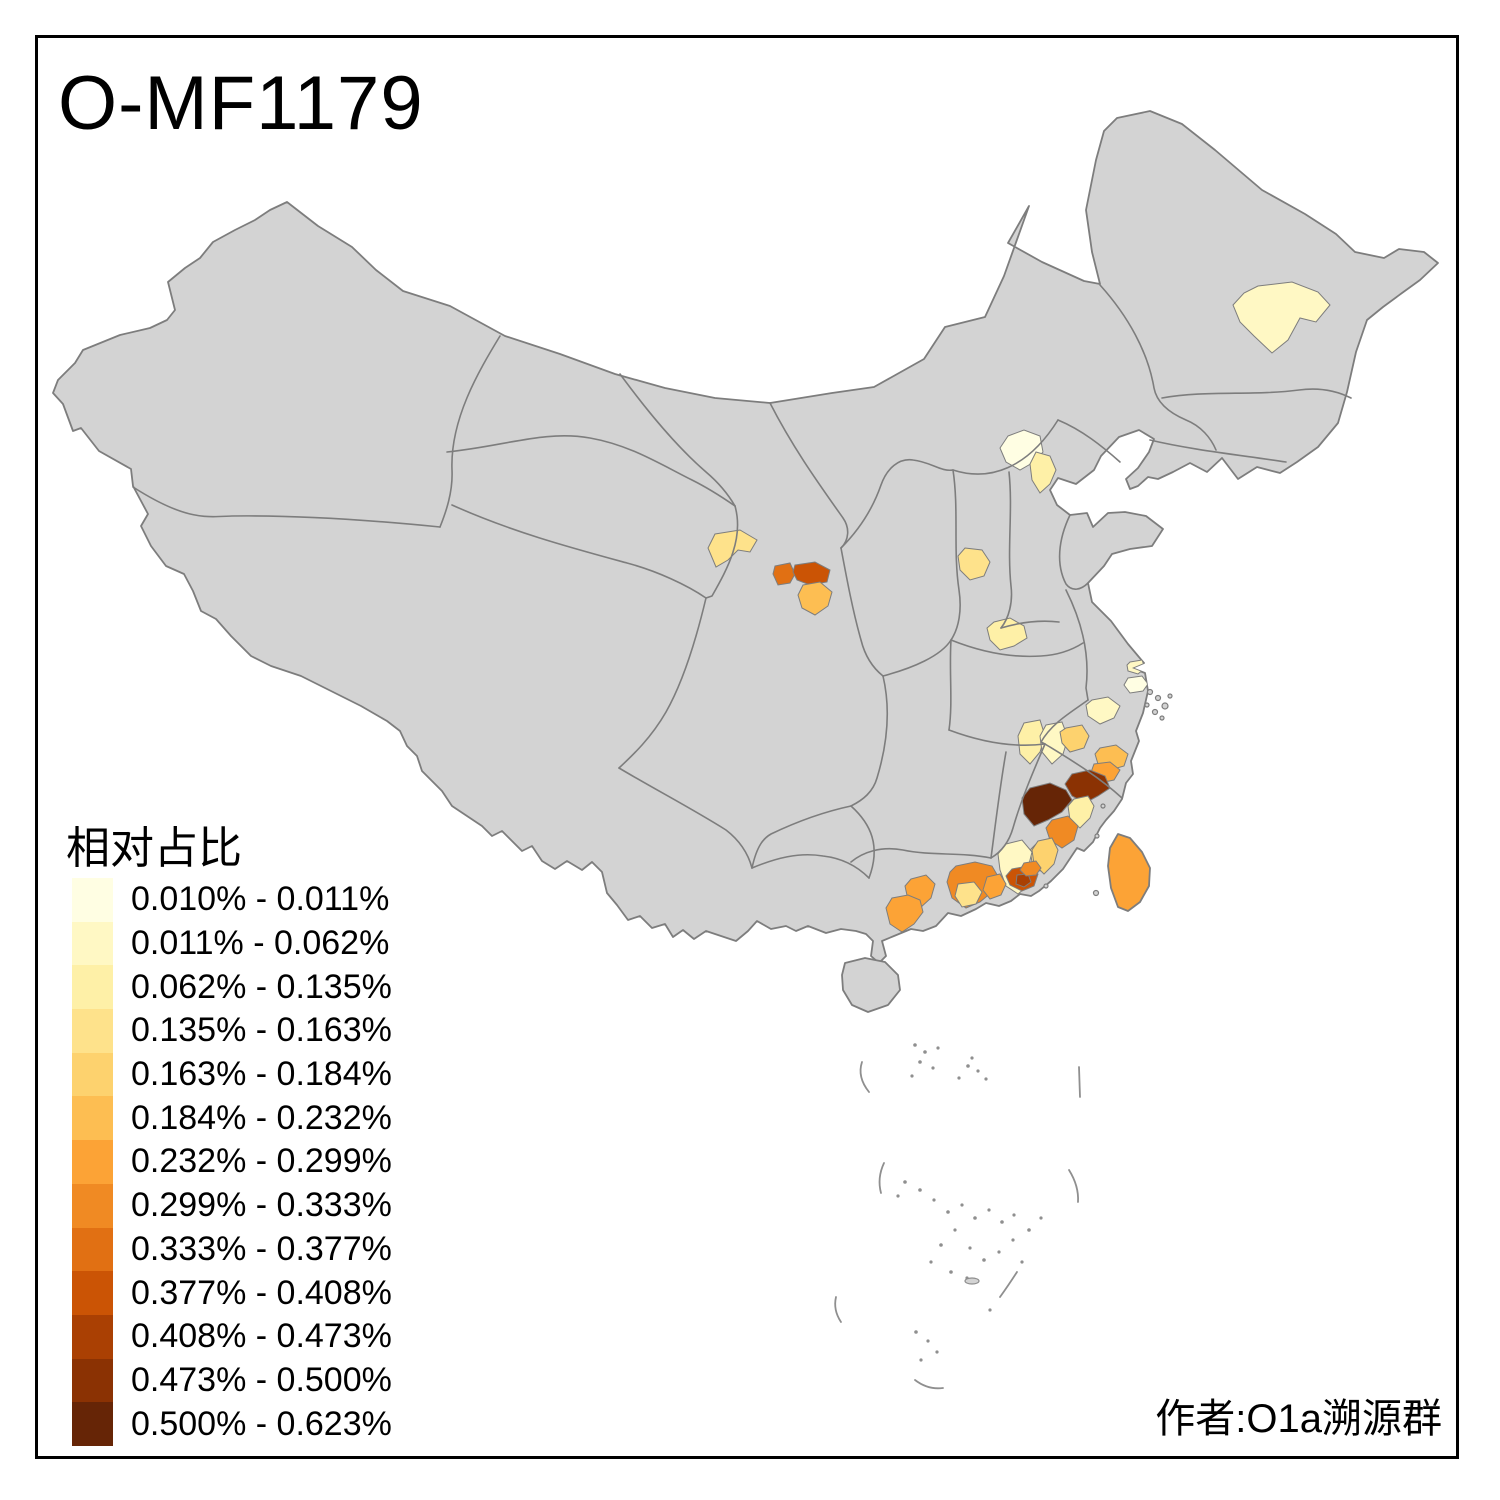  What do you see at coordinates (1081, 812) in the screenshot?
I see `map-patch-fuzhou-west` at bounding box center [1081, 812].